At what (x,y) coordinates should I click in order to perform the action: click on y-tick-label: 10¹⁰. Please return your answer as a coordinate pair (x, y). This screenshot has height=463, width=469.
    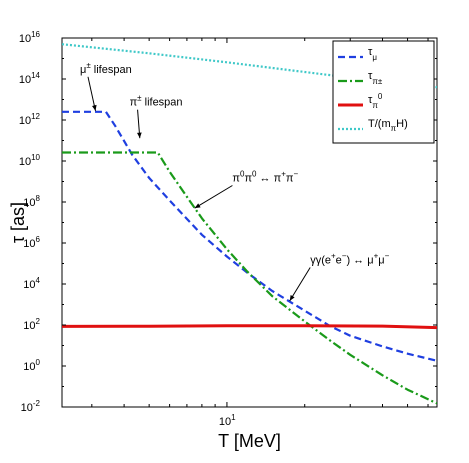
    Looking at the image, I should click on (30, 160).